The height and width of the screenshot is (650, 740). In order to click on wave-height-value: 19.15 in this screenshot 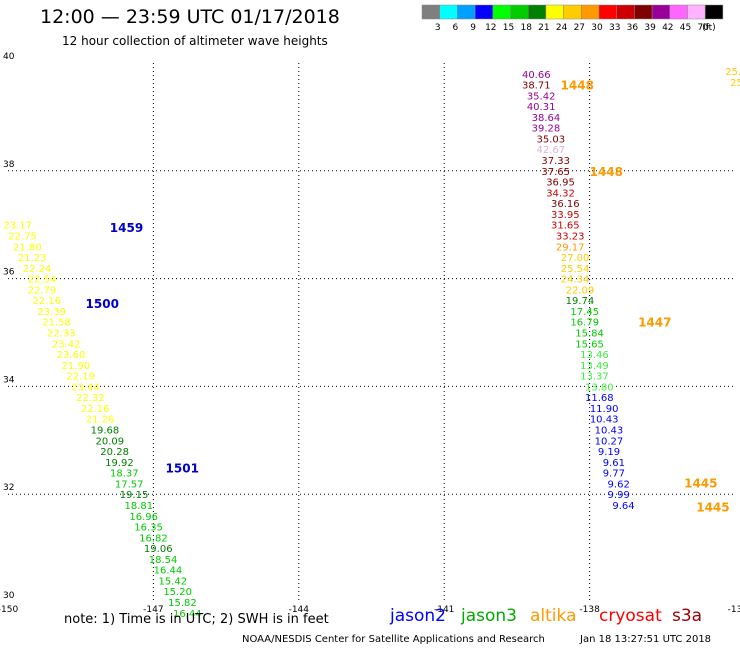, I will do `click(134, 495)`.